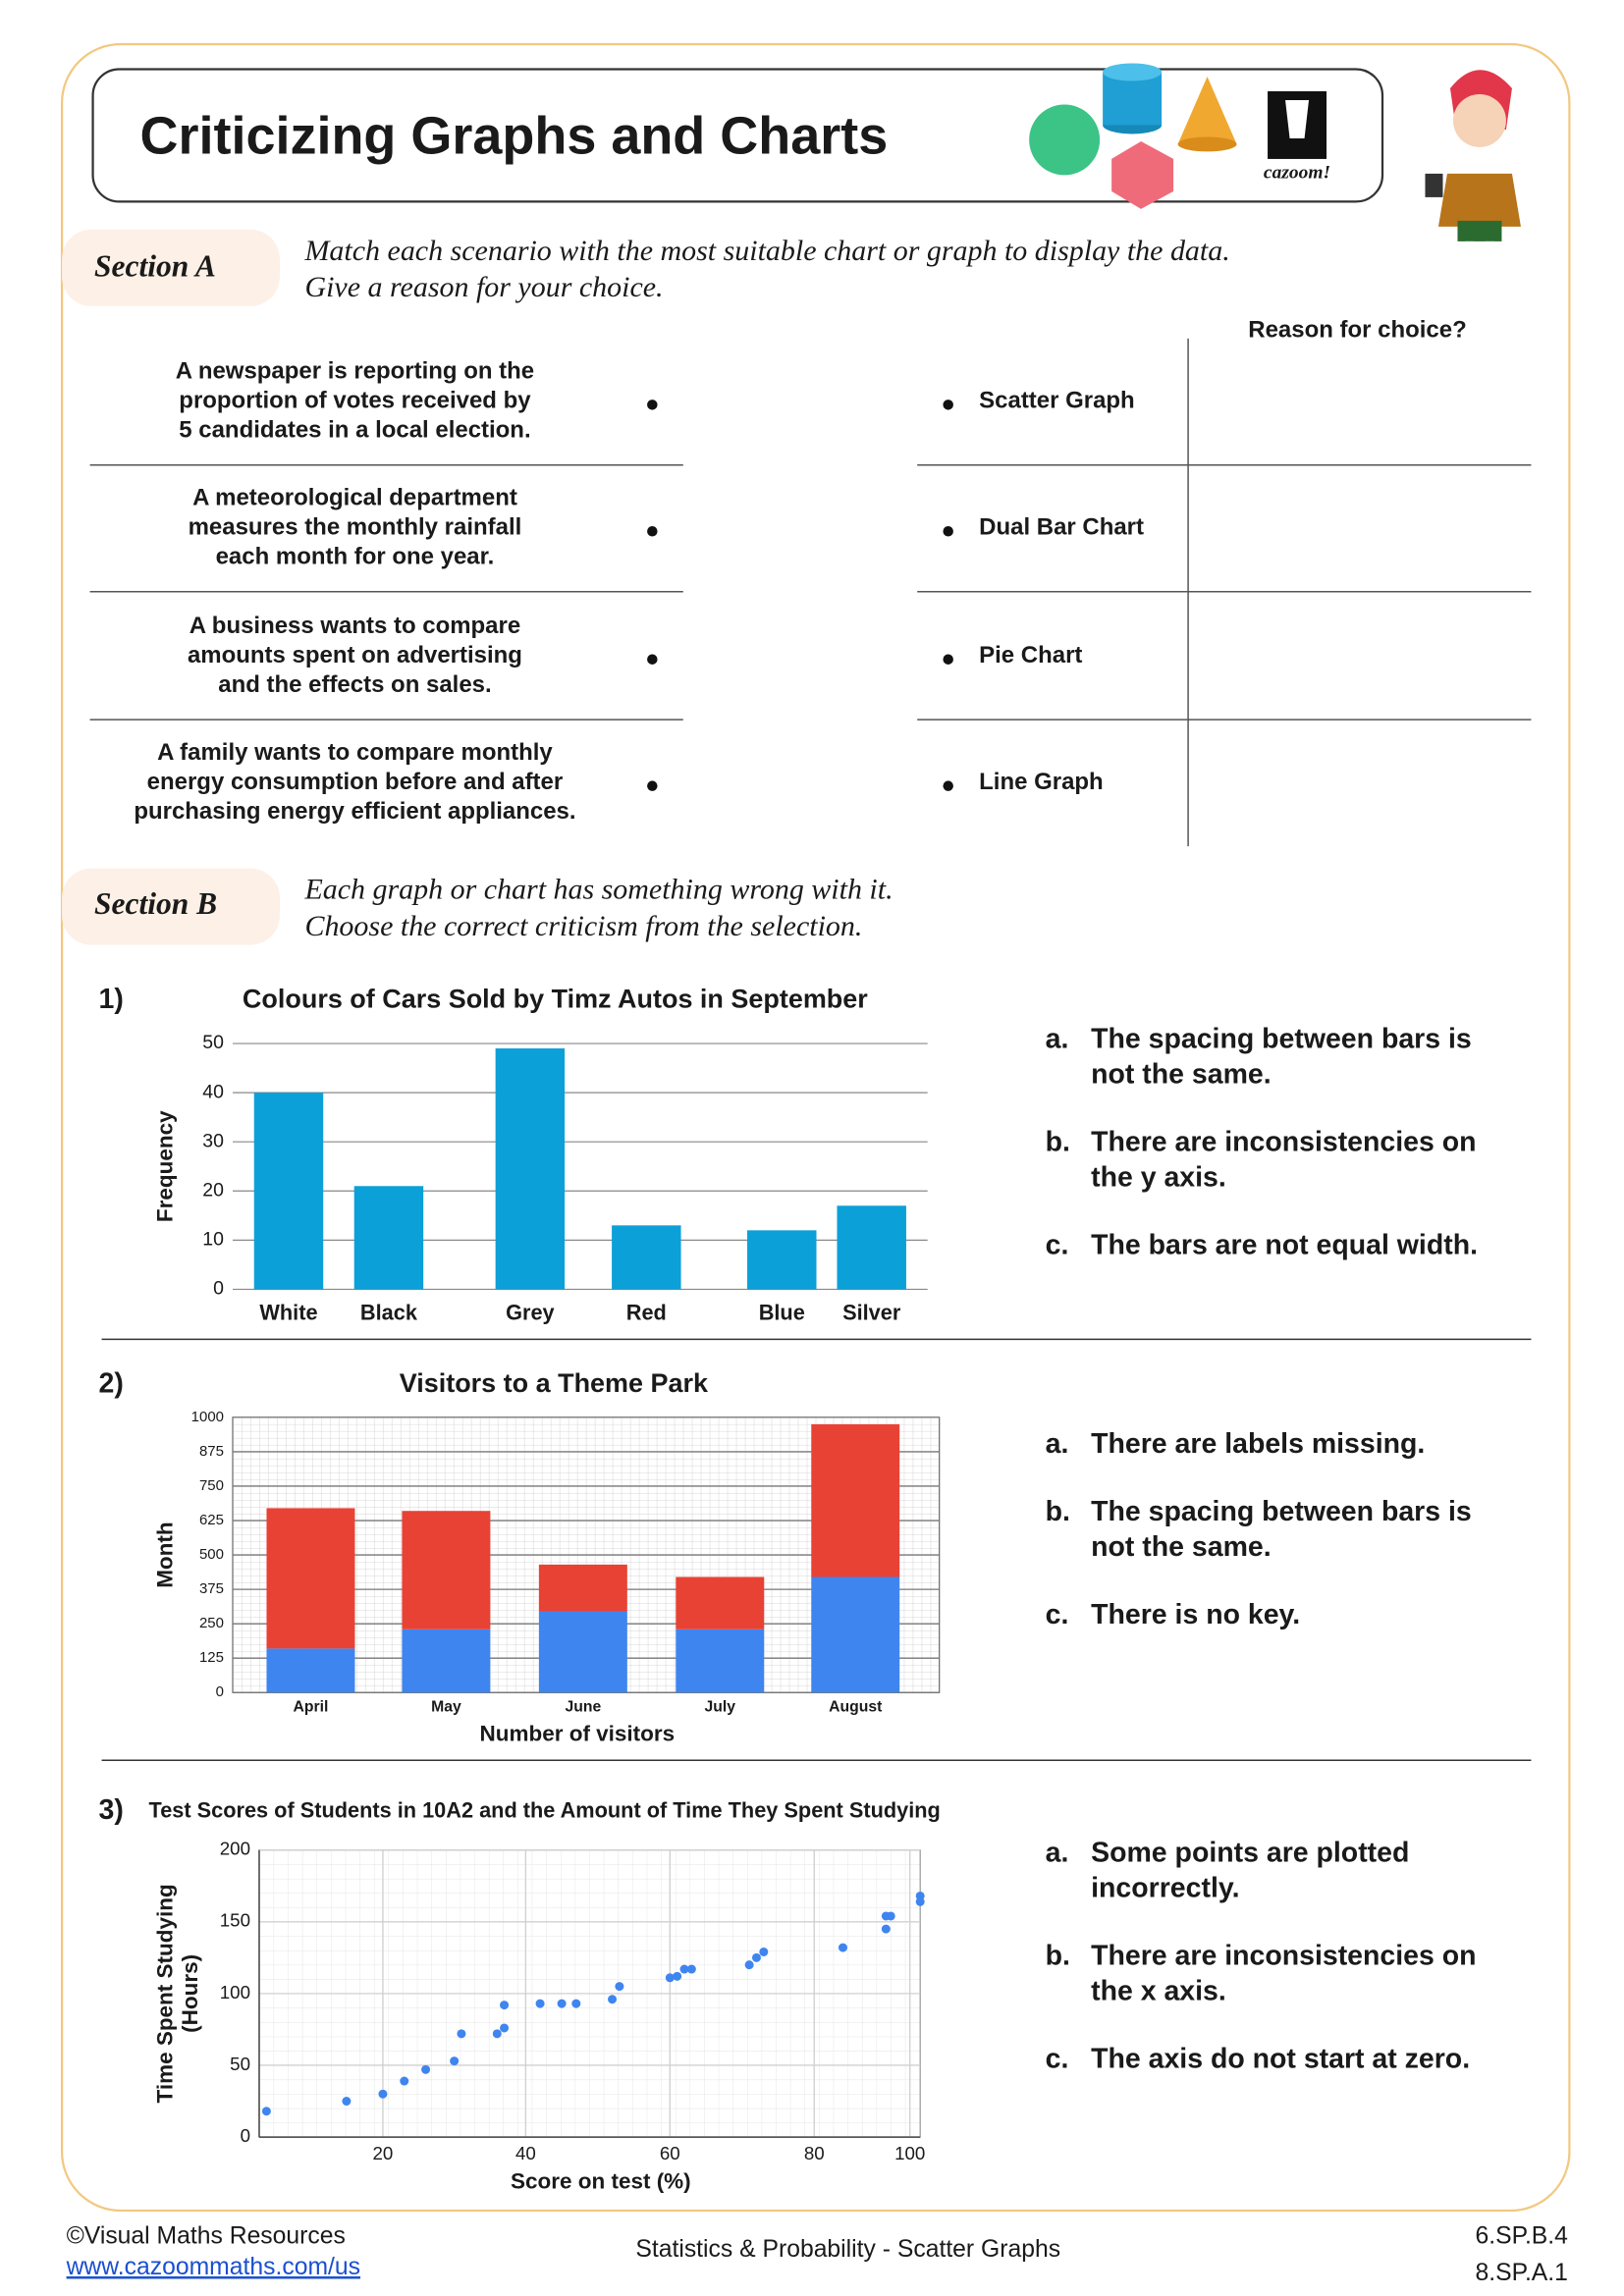  Describe the element at coordinates (909, 2153) in the screenshot. I see `x-tick-label: 100` at that location.